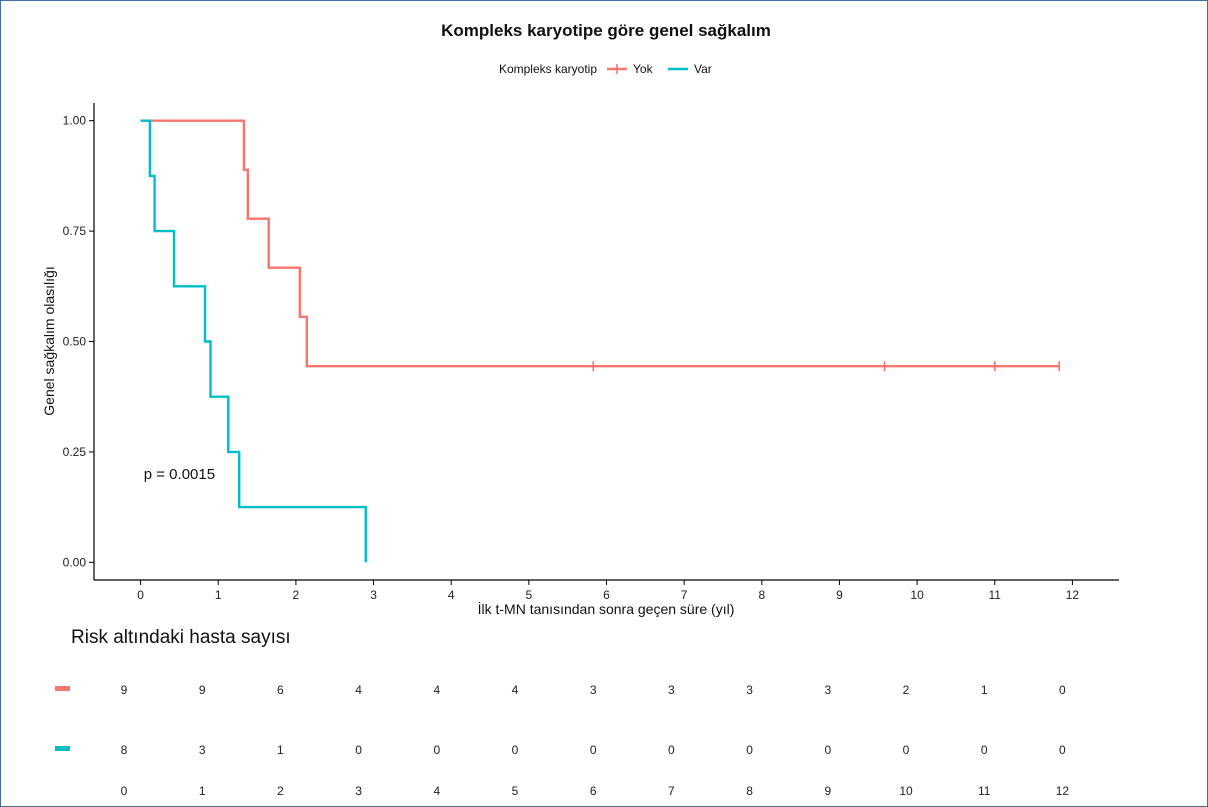 The height and width of the screenshot is (807, 1208). I want to click on legend-label-yok: Yok, so click(643, 69).